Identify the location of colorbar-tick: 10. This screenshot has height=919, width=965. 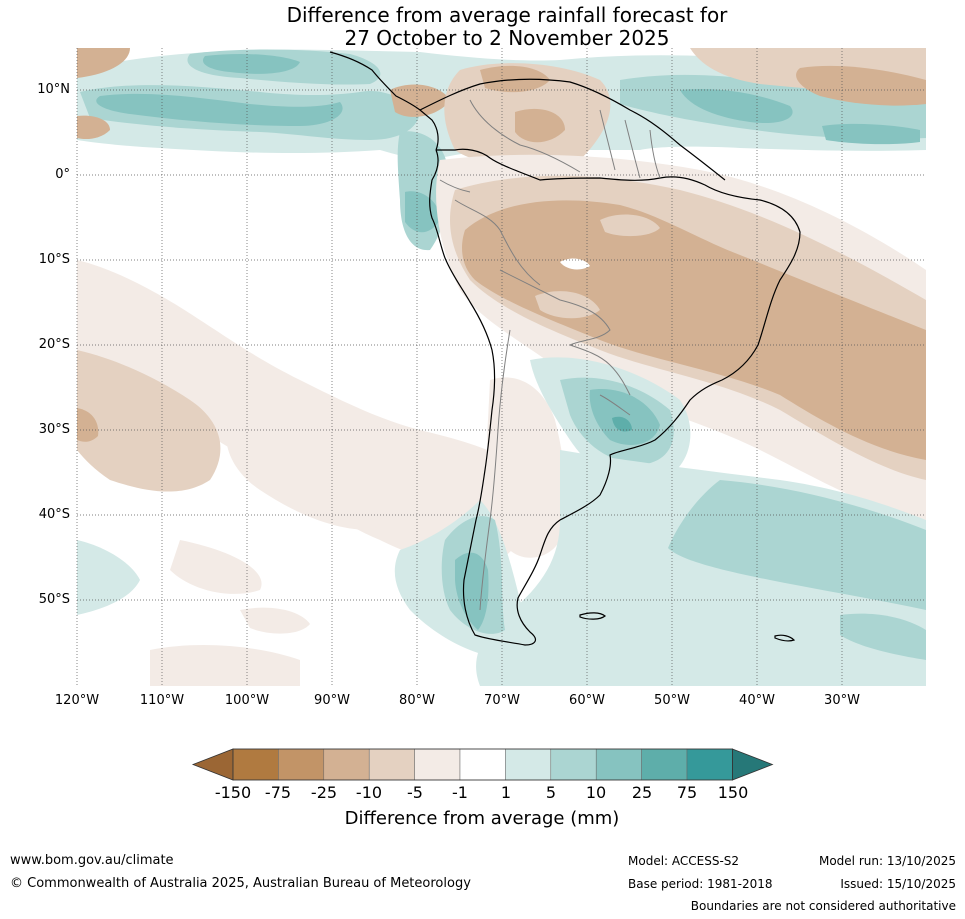
(596, 792).